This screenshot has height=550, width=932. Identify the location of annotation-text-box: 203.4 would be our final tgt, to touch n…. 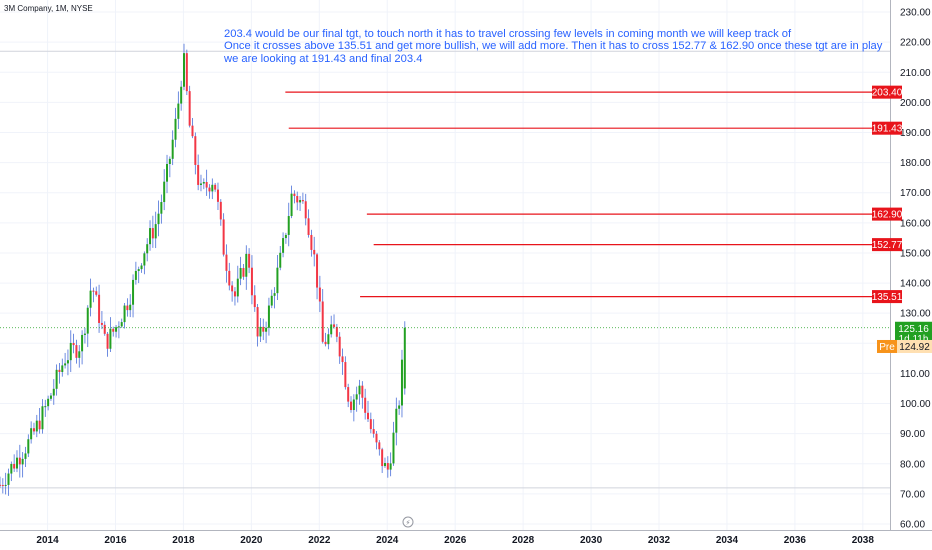
(553, 46).